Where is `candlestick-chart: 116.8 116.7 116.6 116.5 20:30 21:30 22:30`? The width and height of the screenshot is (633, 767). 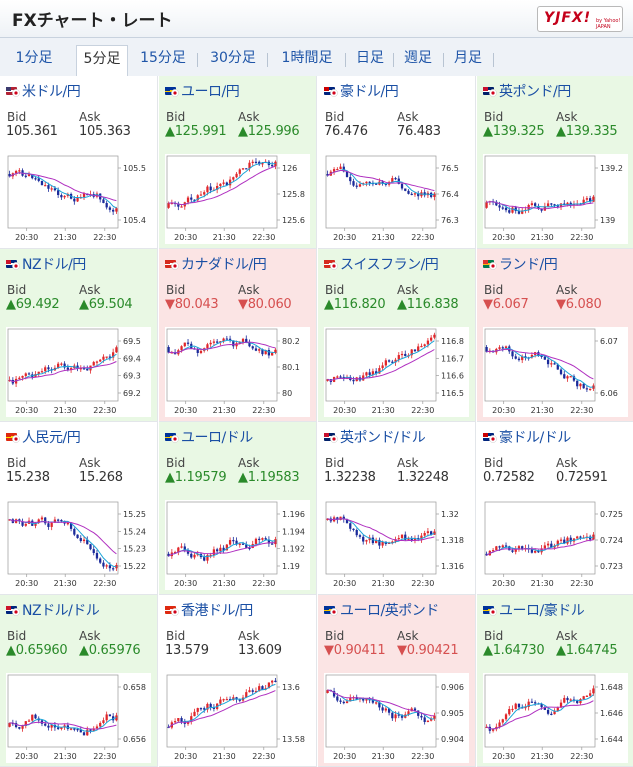 candlestick-chart: 116.8 116.7 116.6 116.5 20:30 21:30 22:30 is located at coordinates (396, 372).